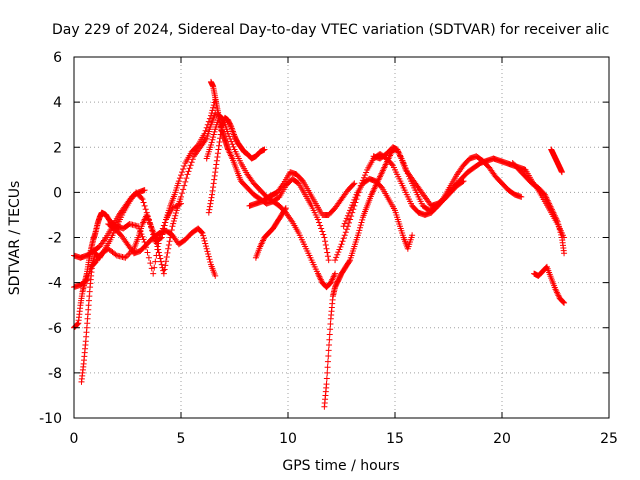  I want to click on series-arc17, so click(549, 284).